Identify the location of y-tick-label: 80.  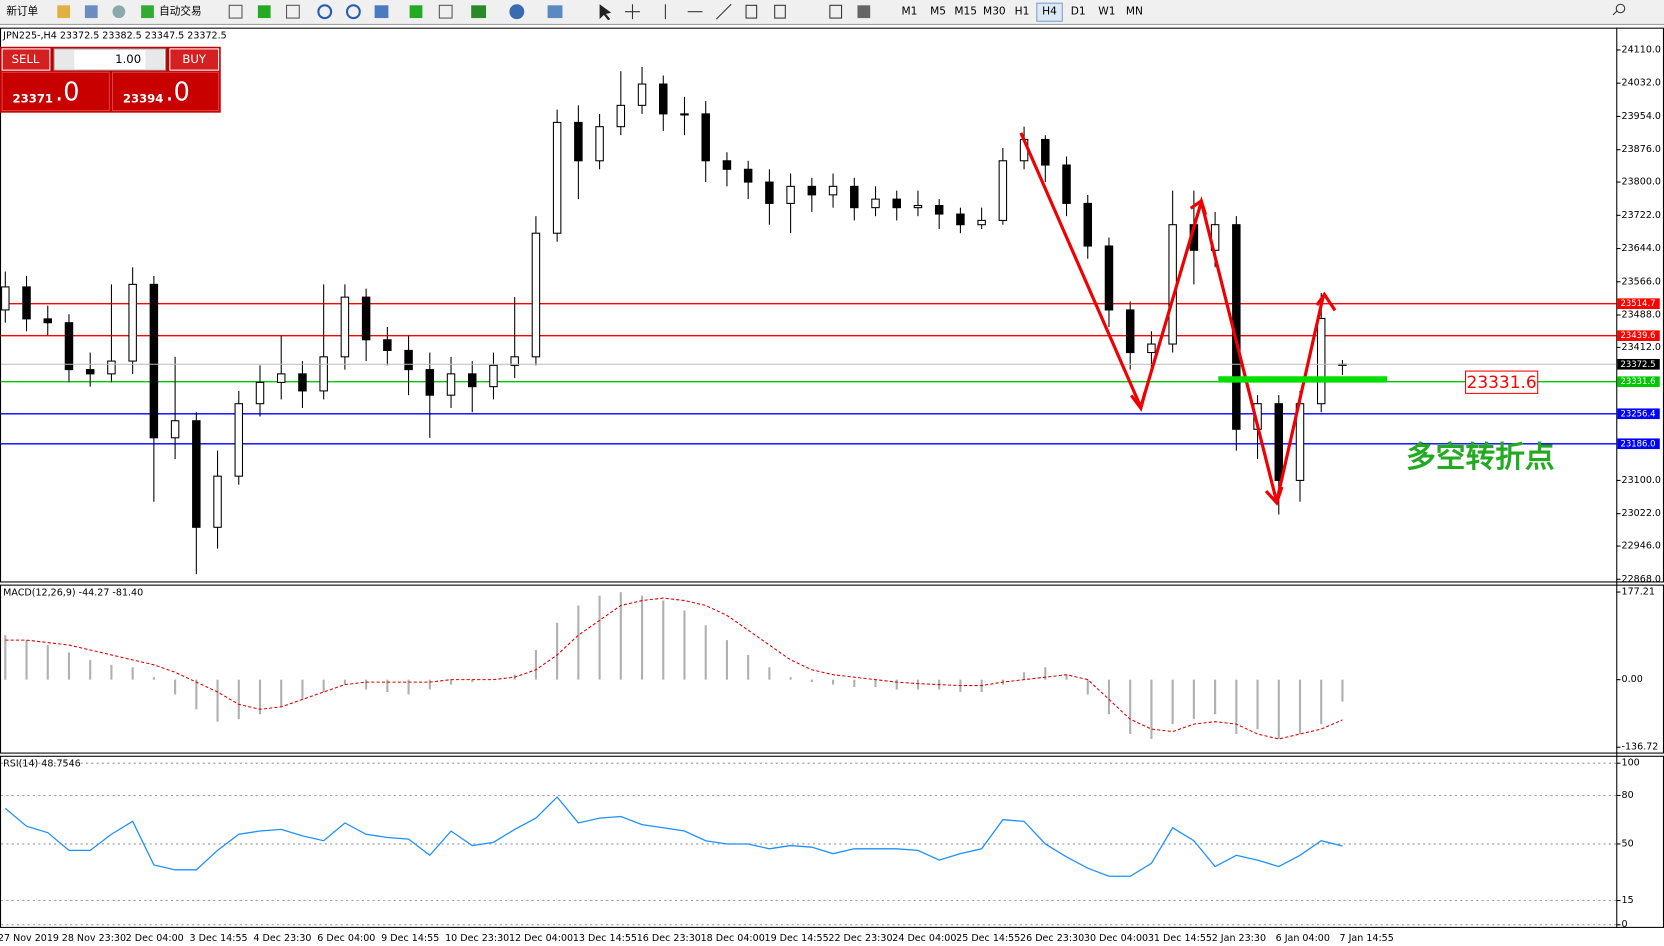
(1628, 795).